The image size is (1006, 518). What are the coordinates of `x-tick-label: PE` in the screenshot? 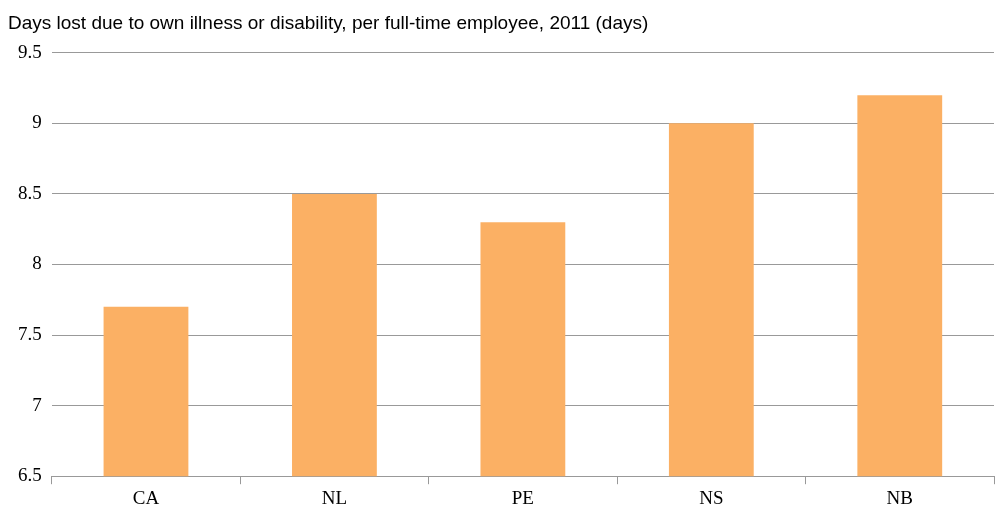 It's located at (522, 497).